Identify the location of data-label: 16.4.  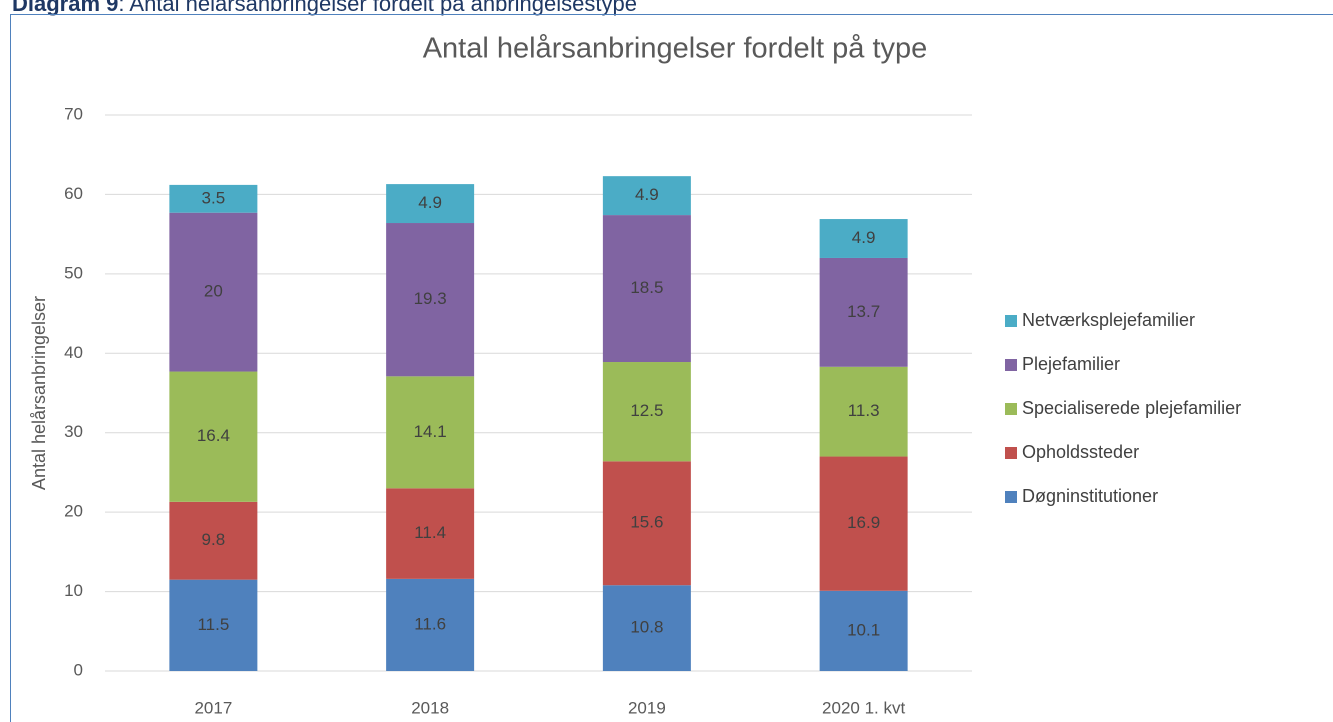
(213, 435).